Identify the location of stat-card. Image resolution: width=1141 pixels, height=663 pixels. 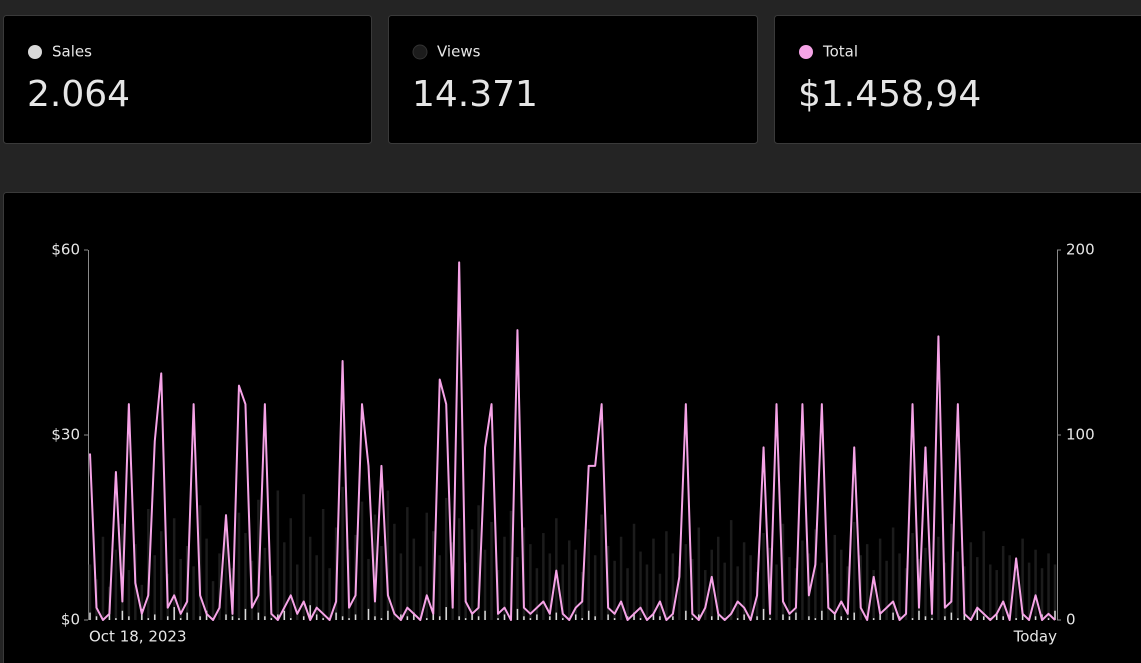
(187, 79).